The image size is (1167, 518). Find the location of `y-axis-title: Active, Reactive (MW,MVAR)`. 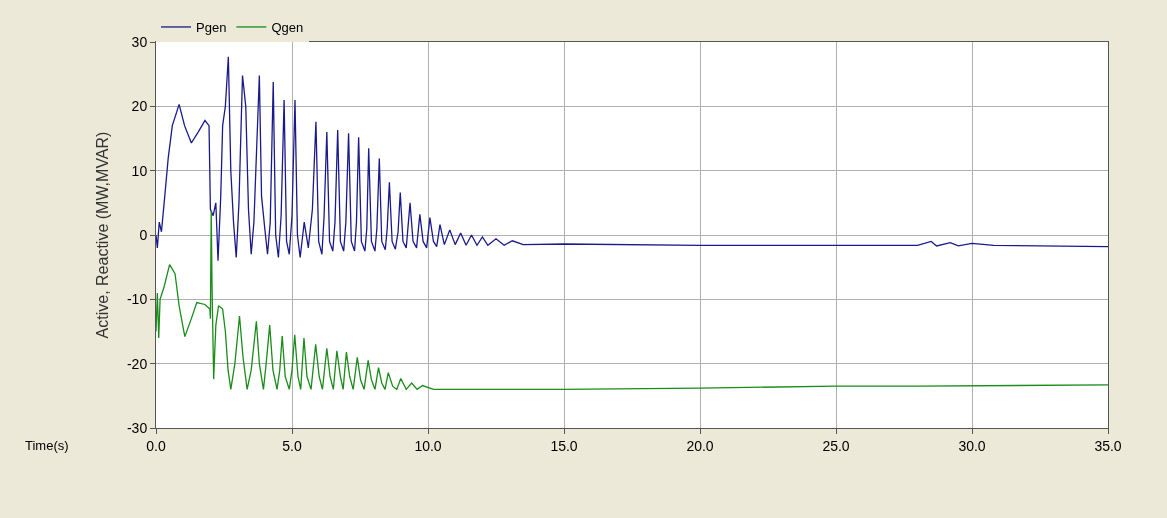

y-axis-title: Active, Reactive (MW,MVAR) is located at coordinates (102, 235).